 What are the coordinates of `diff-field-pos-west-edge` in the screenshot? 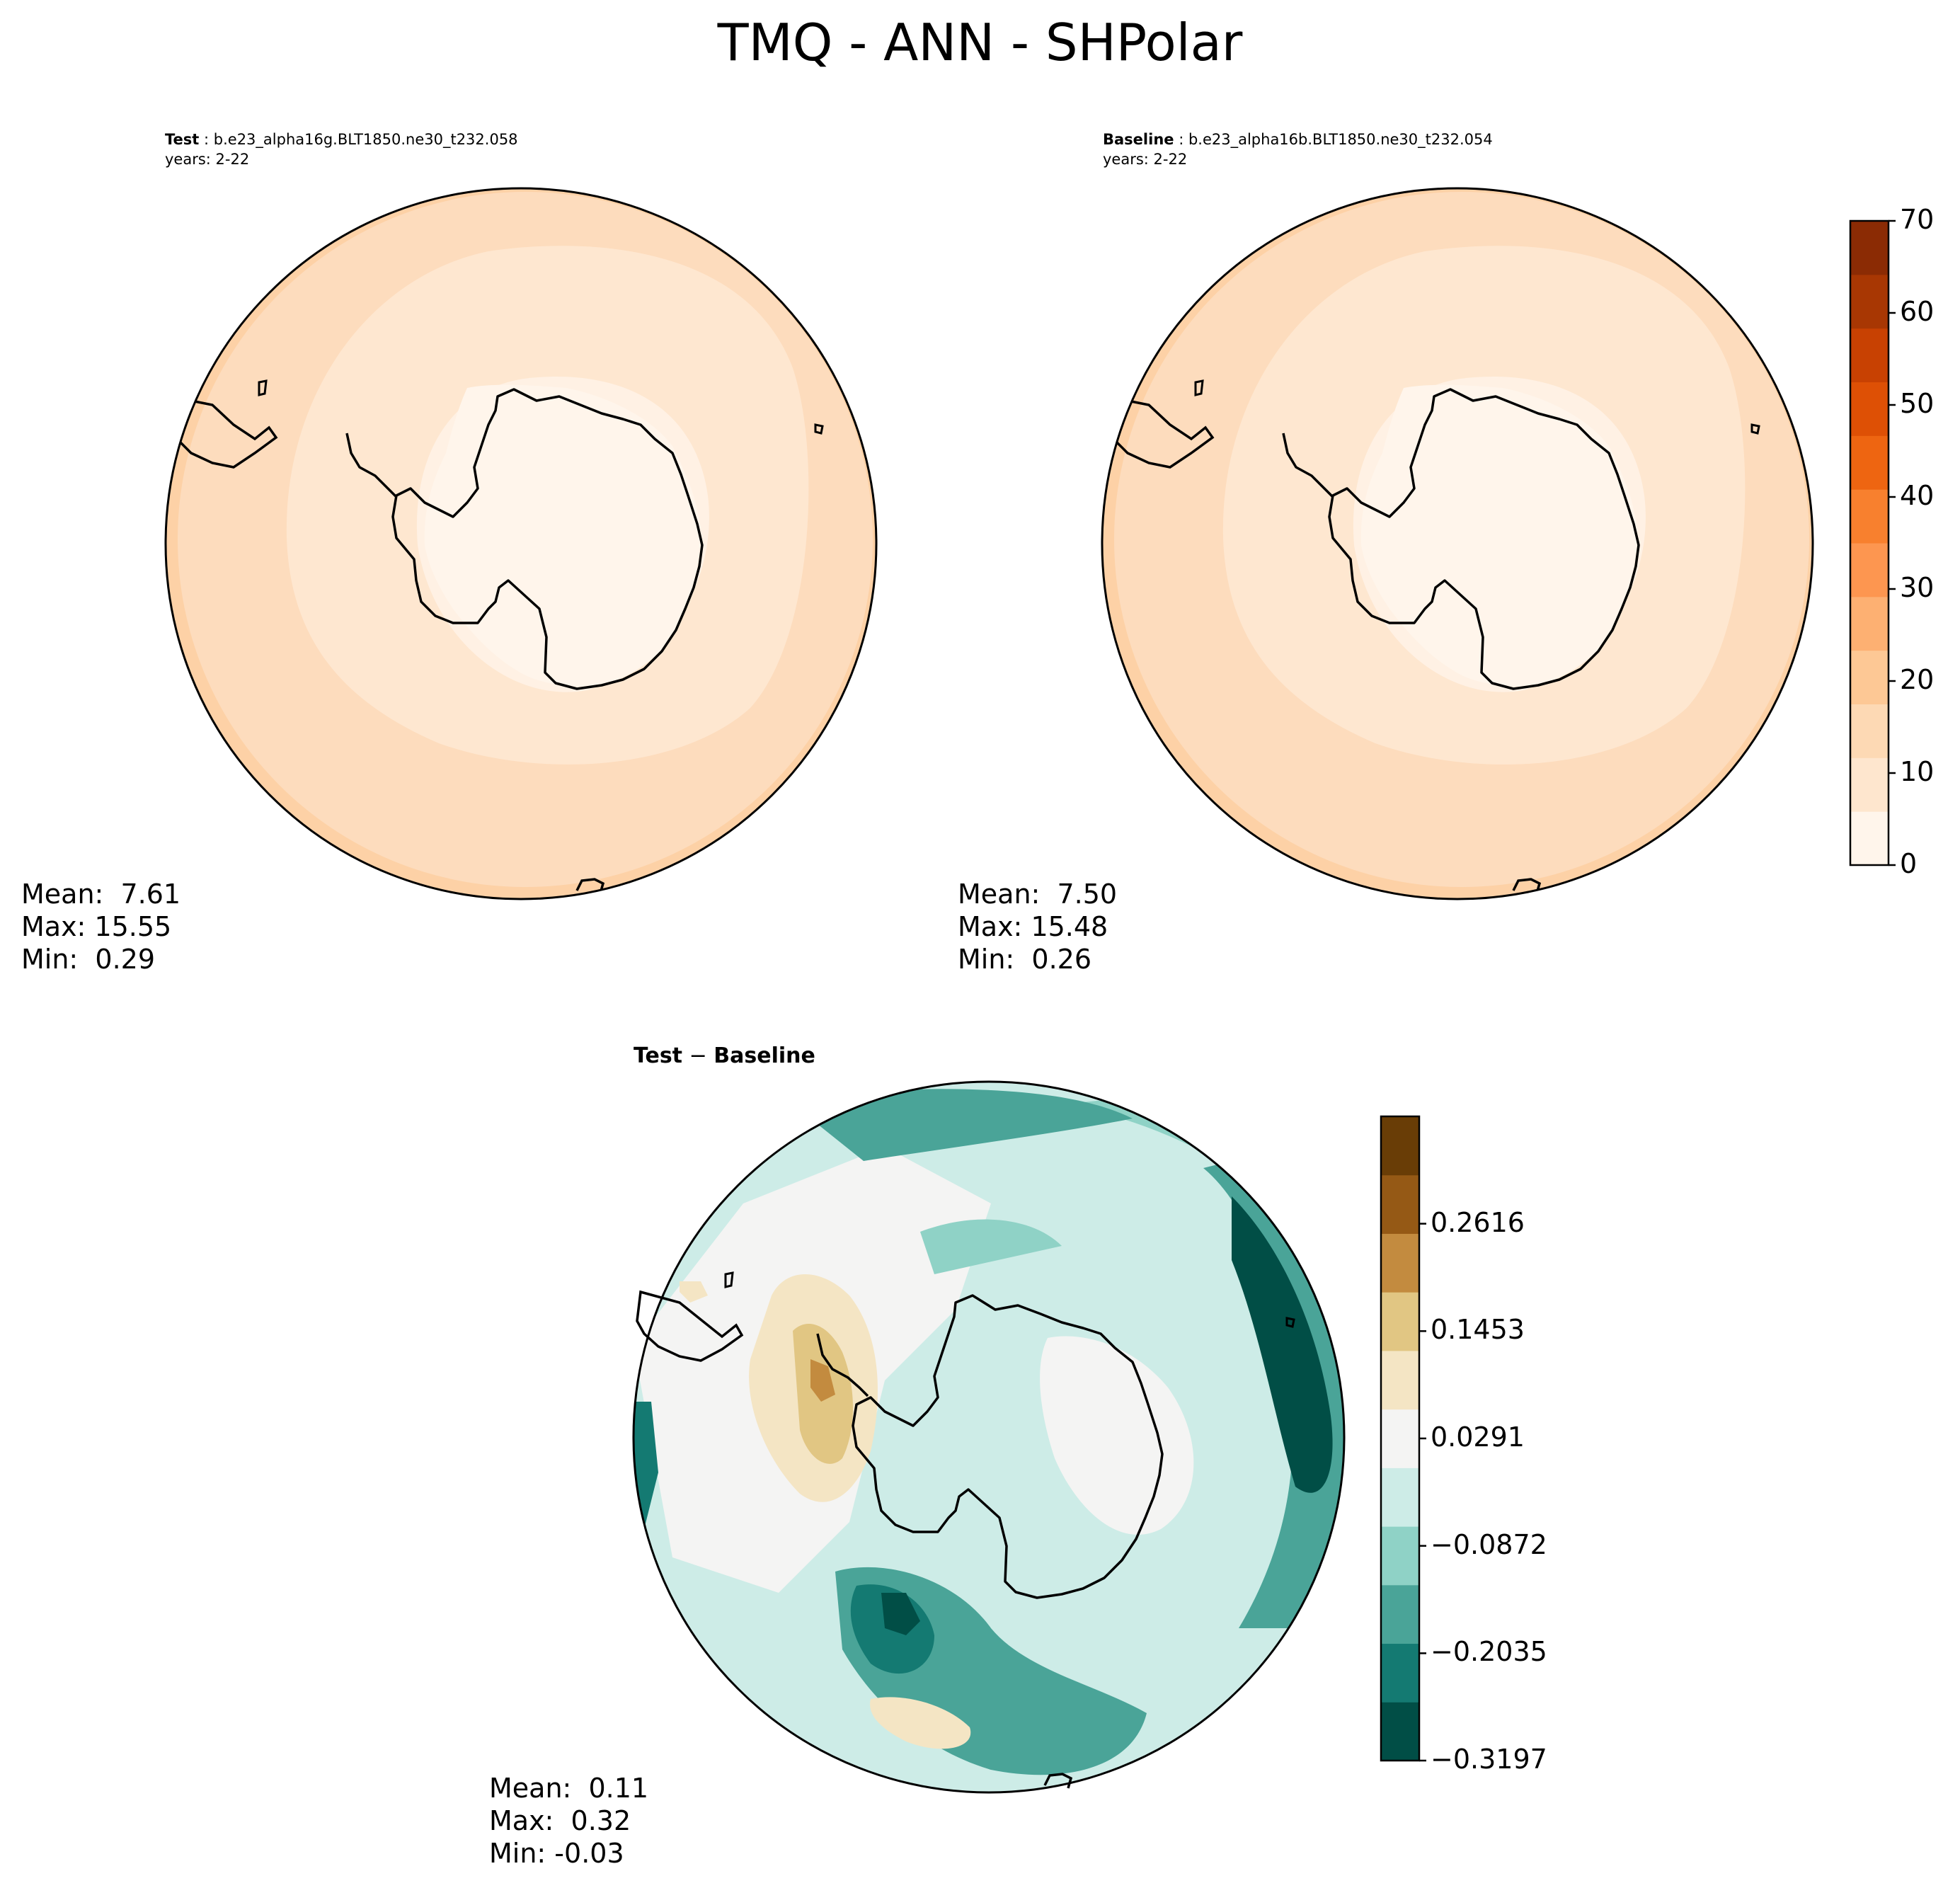 It's located at (646, 1466).